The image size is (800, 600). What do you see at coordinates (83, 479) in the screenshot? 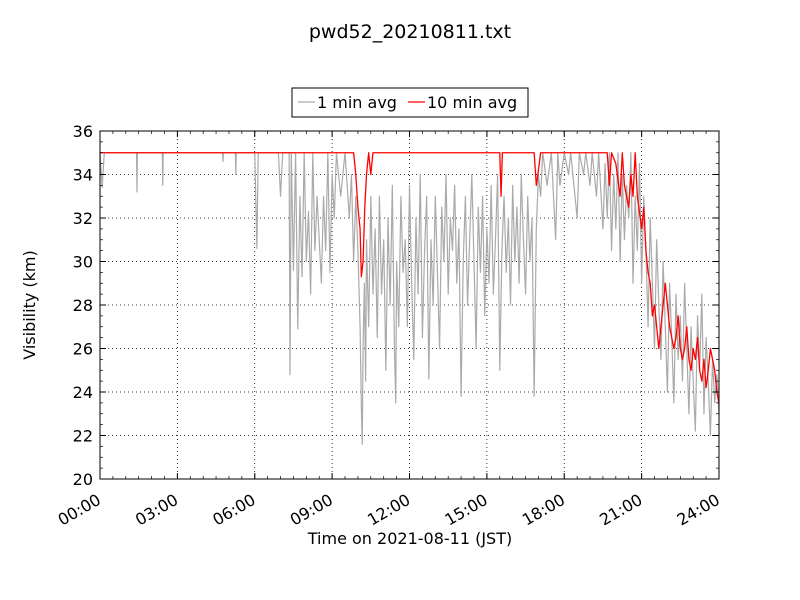
I see `y-tick-label: 20` at bounding box center [83, 479].